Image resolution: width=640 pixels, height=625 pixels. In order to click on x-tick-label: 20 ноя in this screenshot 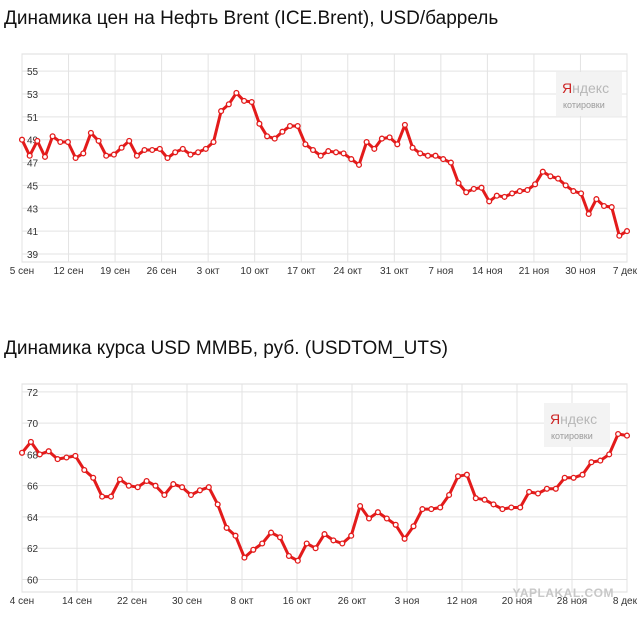, I will do `click(517, 601)`.